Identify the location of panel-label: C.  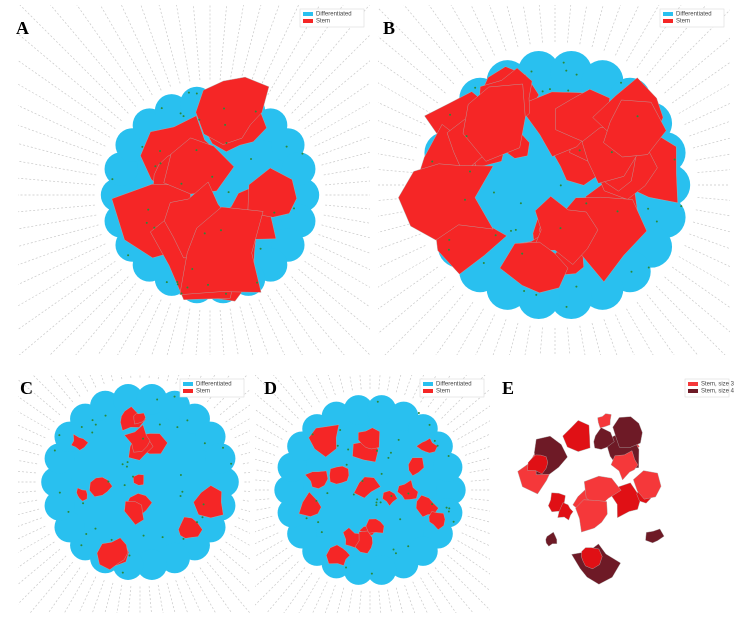
(26, 388).